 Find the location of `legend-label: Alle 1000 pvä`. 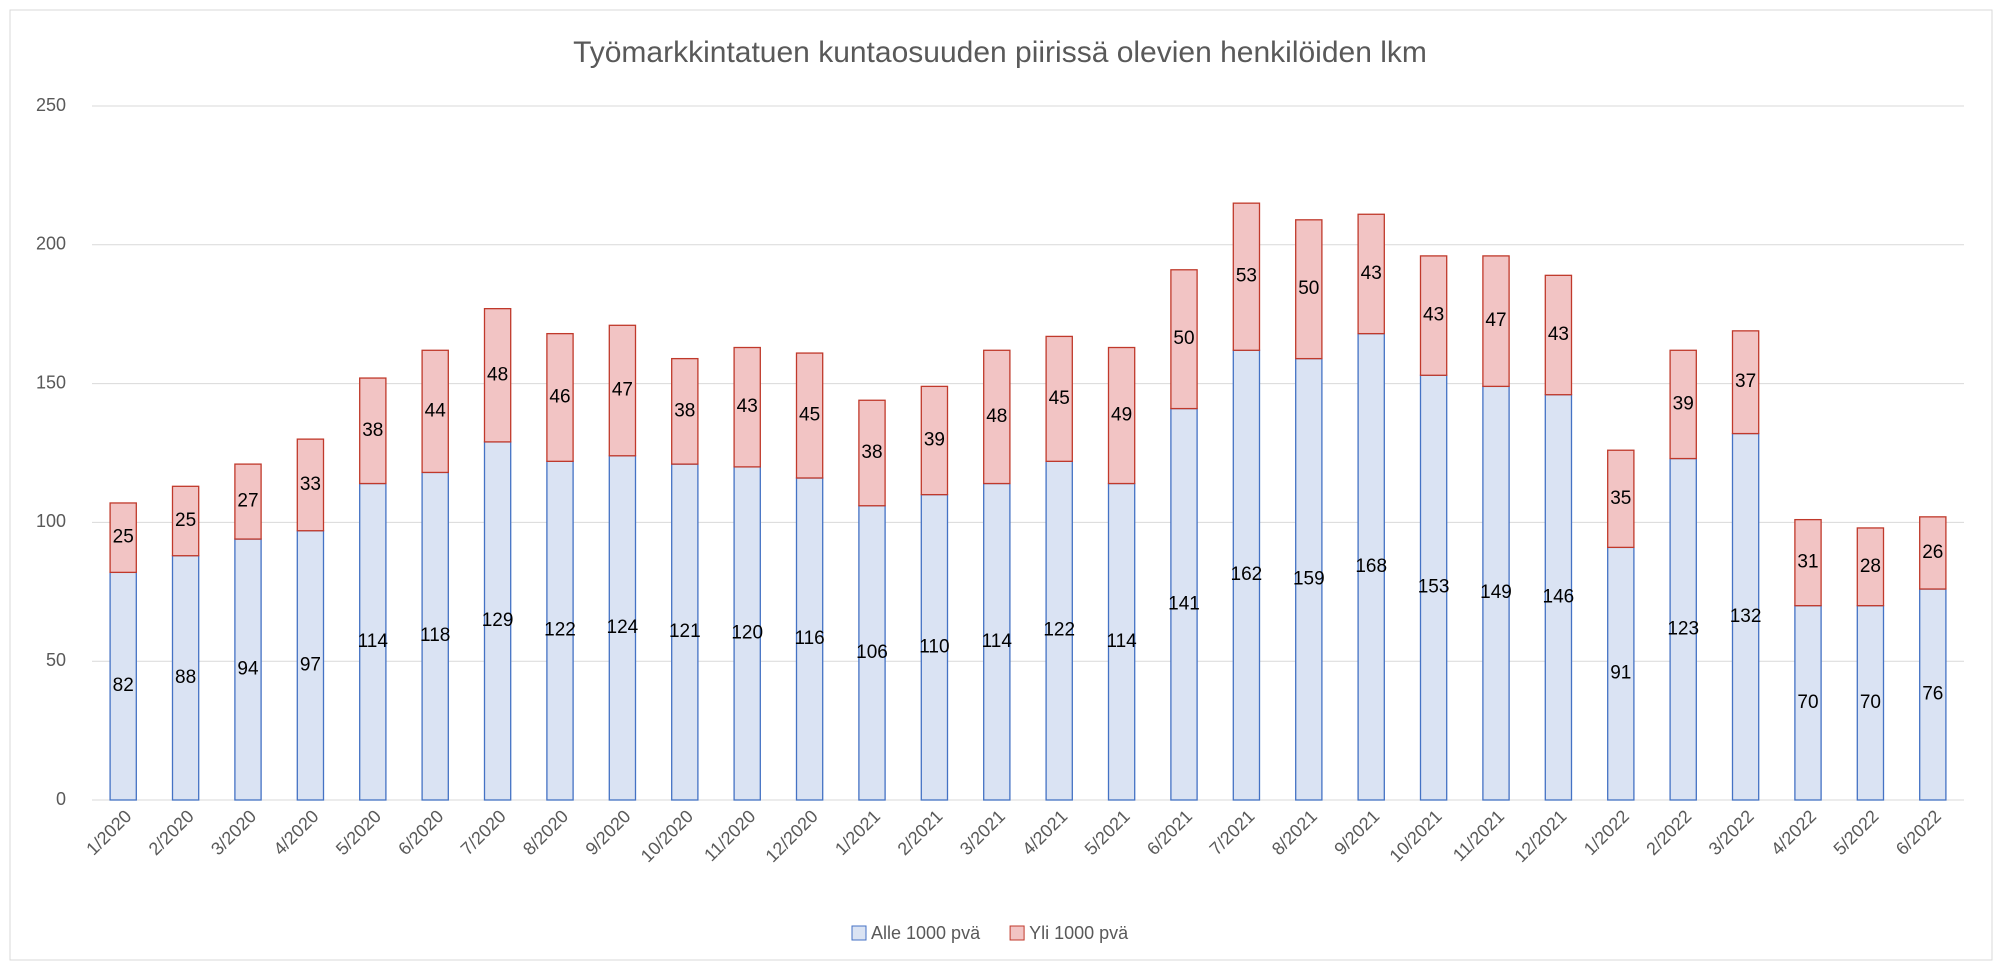

legend-label: Alle 1000 pvä is located at coordinates (926, 933).